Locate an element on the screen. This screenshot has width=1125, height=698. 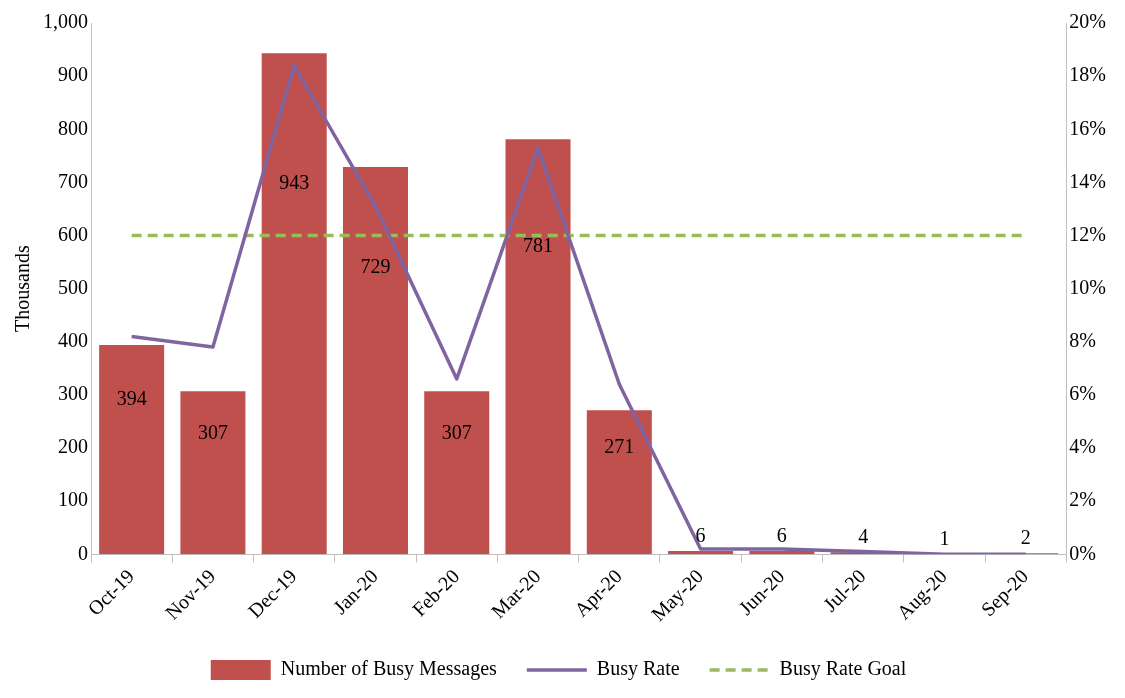
legend-label: Busy Rate is located at coordinates (638, 669).